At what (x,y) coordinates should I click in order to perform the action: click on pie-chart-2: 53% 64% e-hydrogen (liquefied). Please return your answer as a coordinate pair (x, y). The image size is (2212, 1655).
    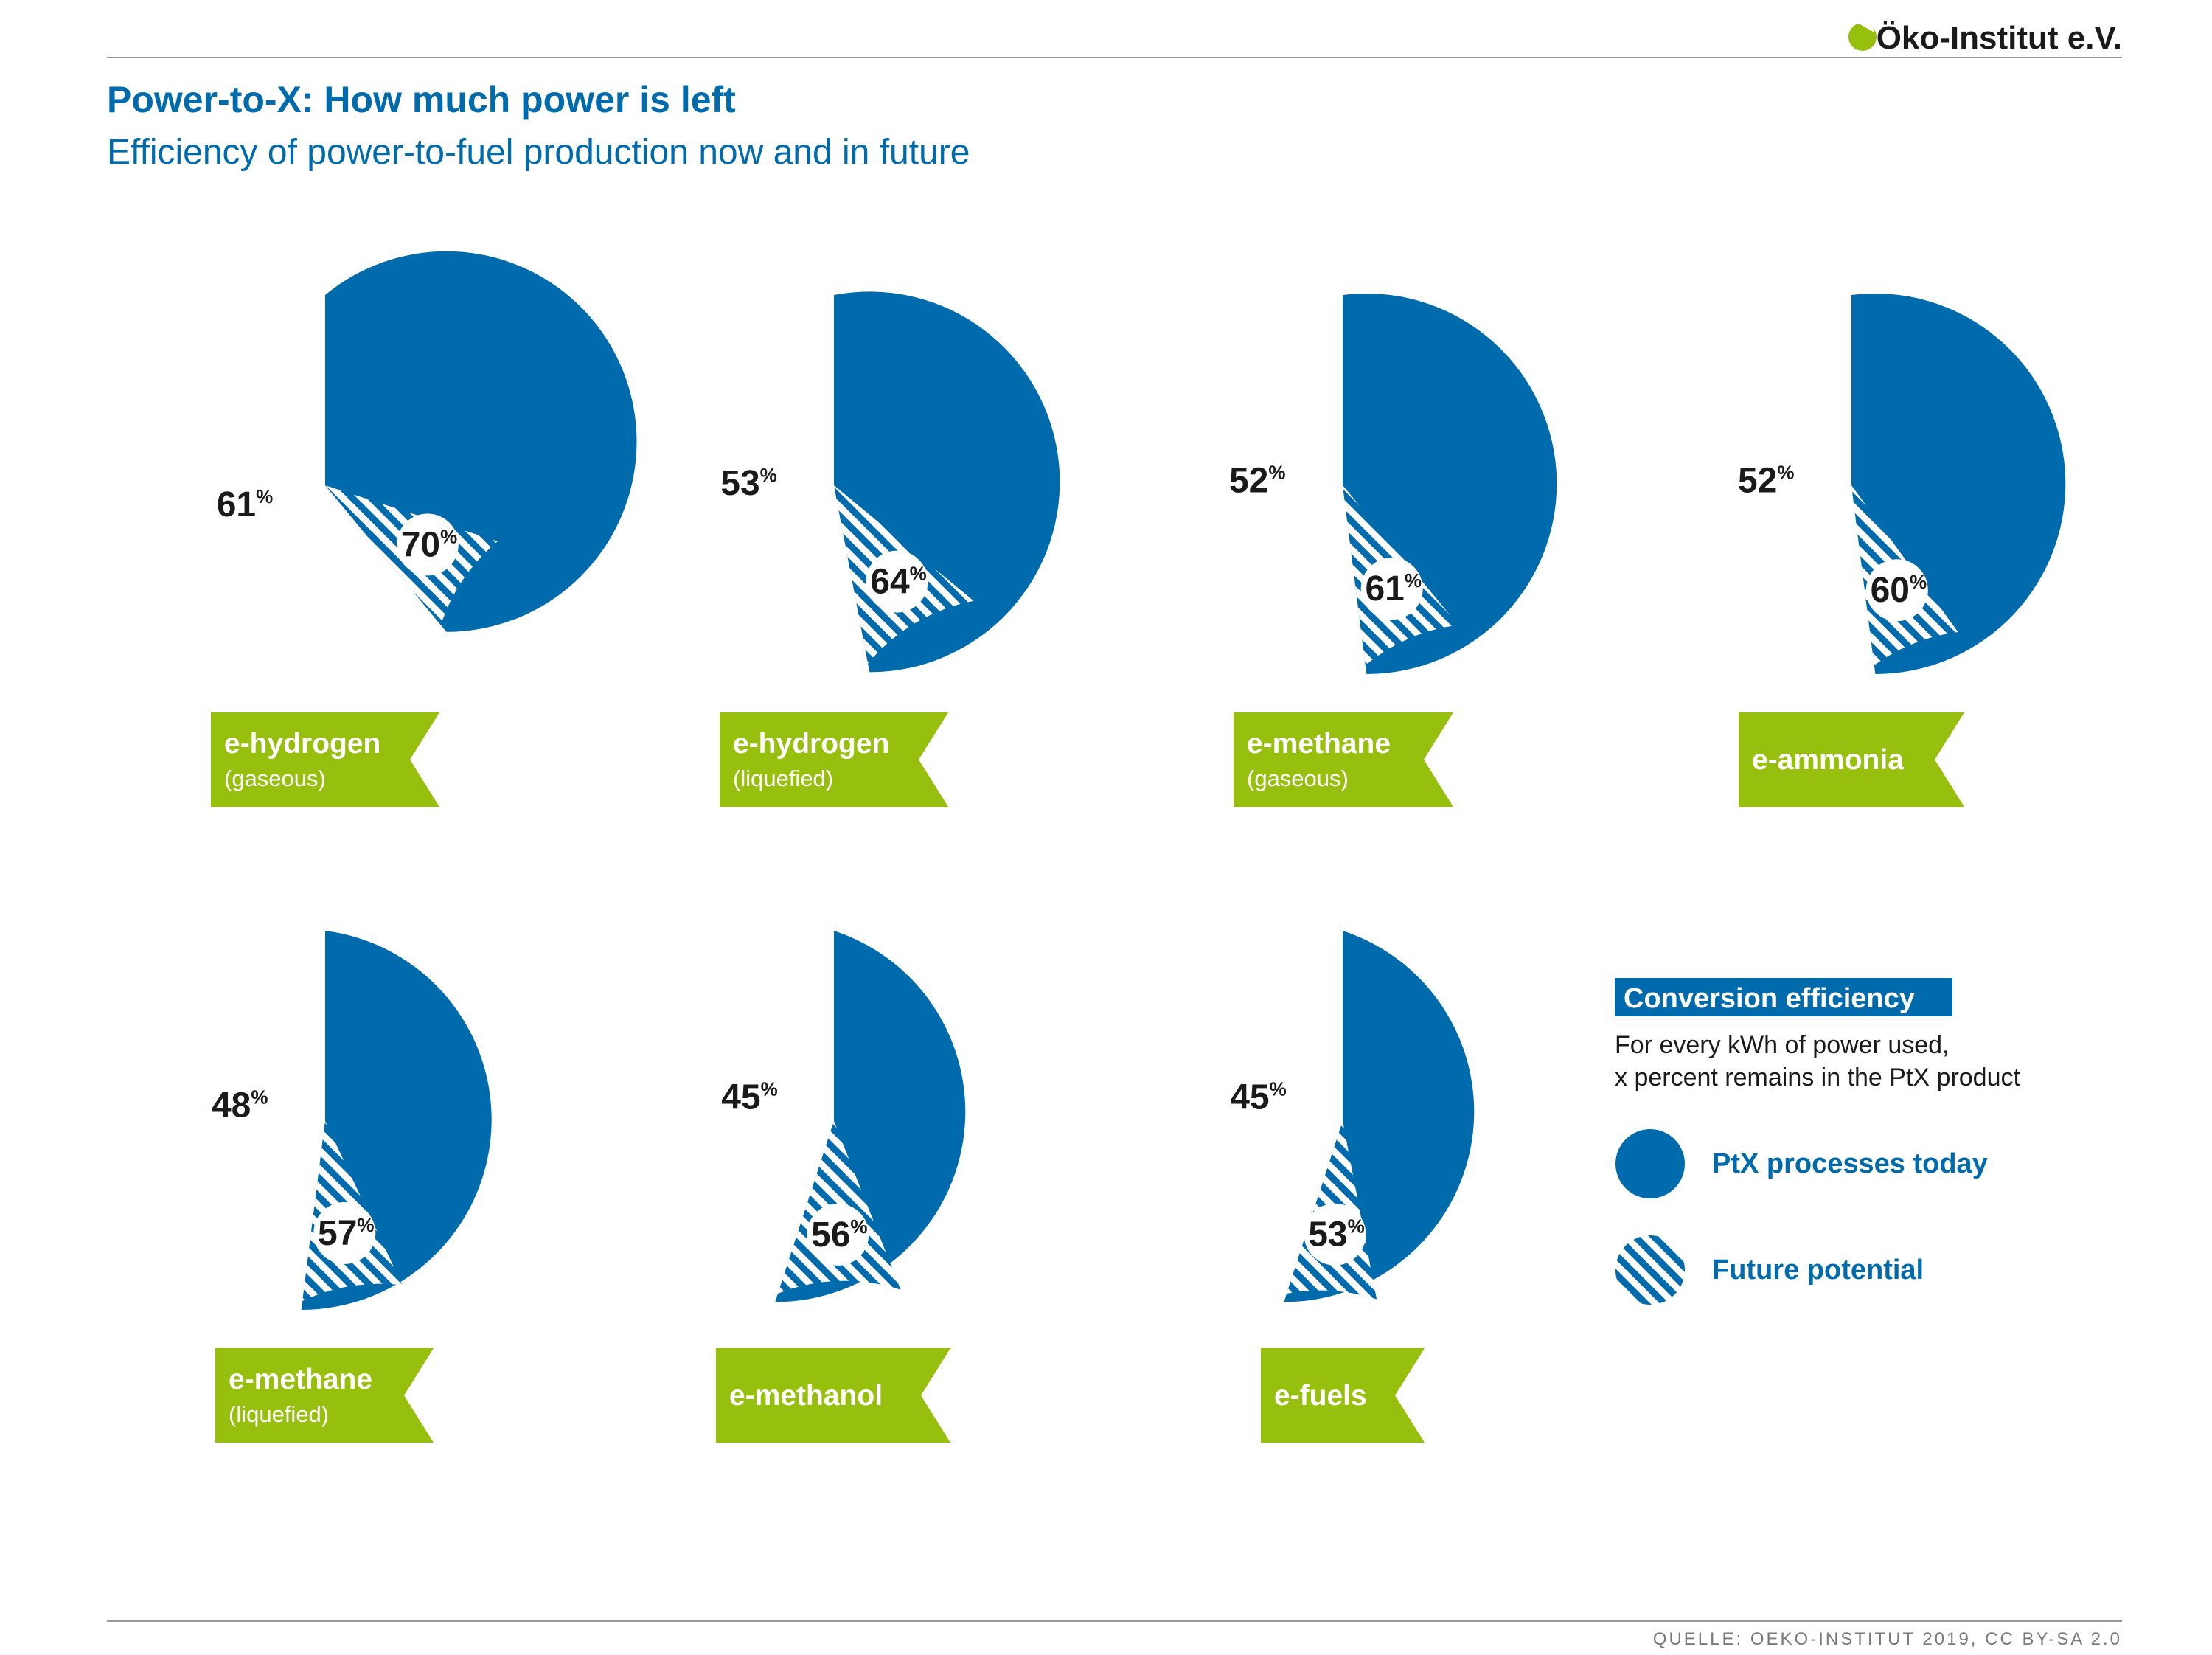
    Looking at the image, I should click on (886, 549).